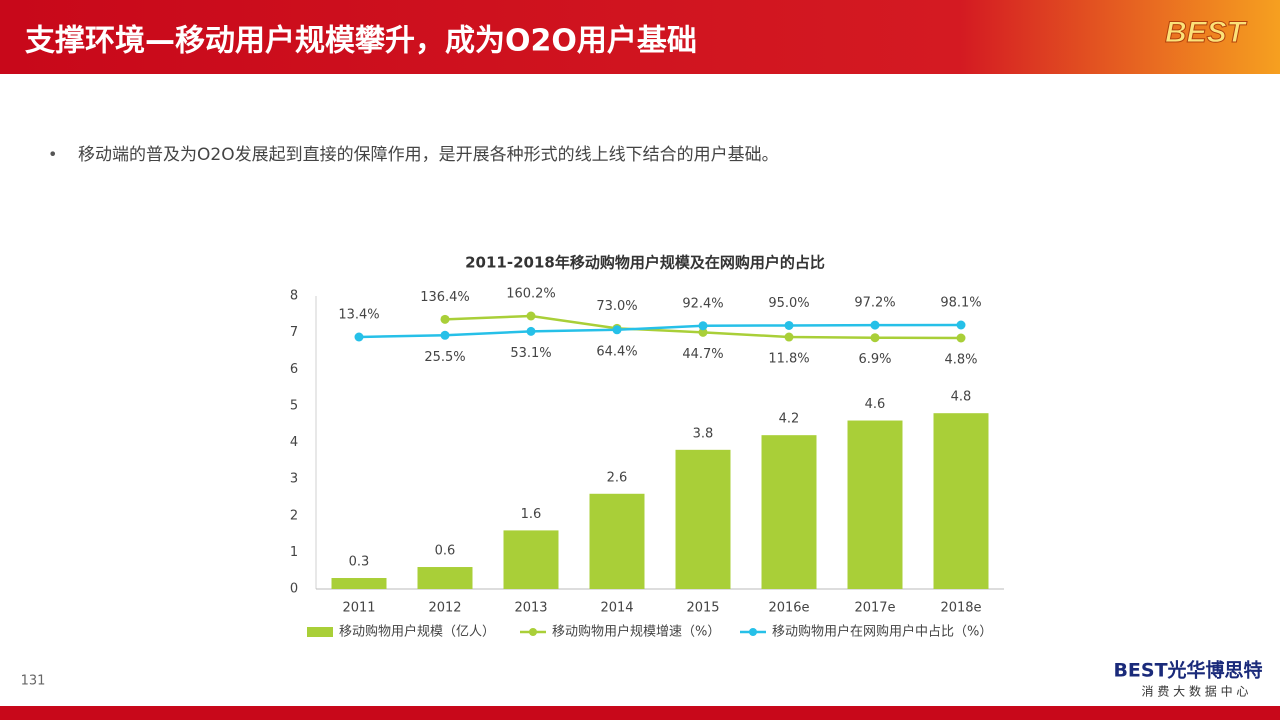 The image size is (1280, 720). I want to click on line-value-label: 160.2%, so click(531, 294).